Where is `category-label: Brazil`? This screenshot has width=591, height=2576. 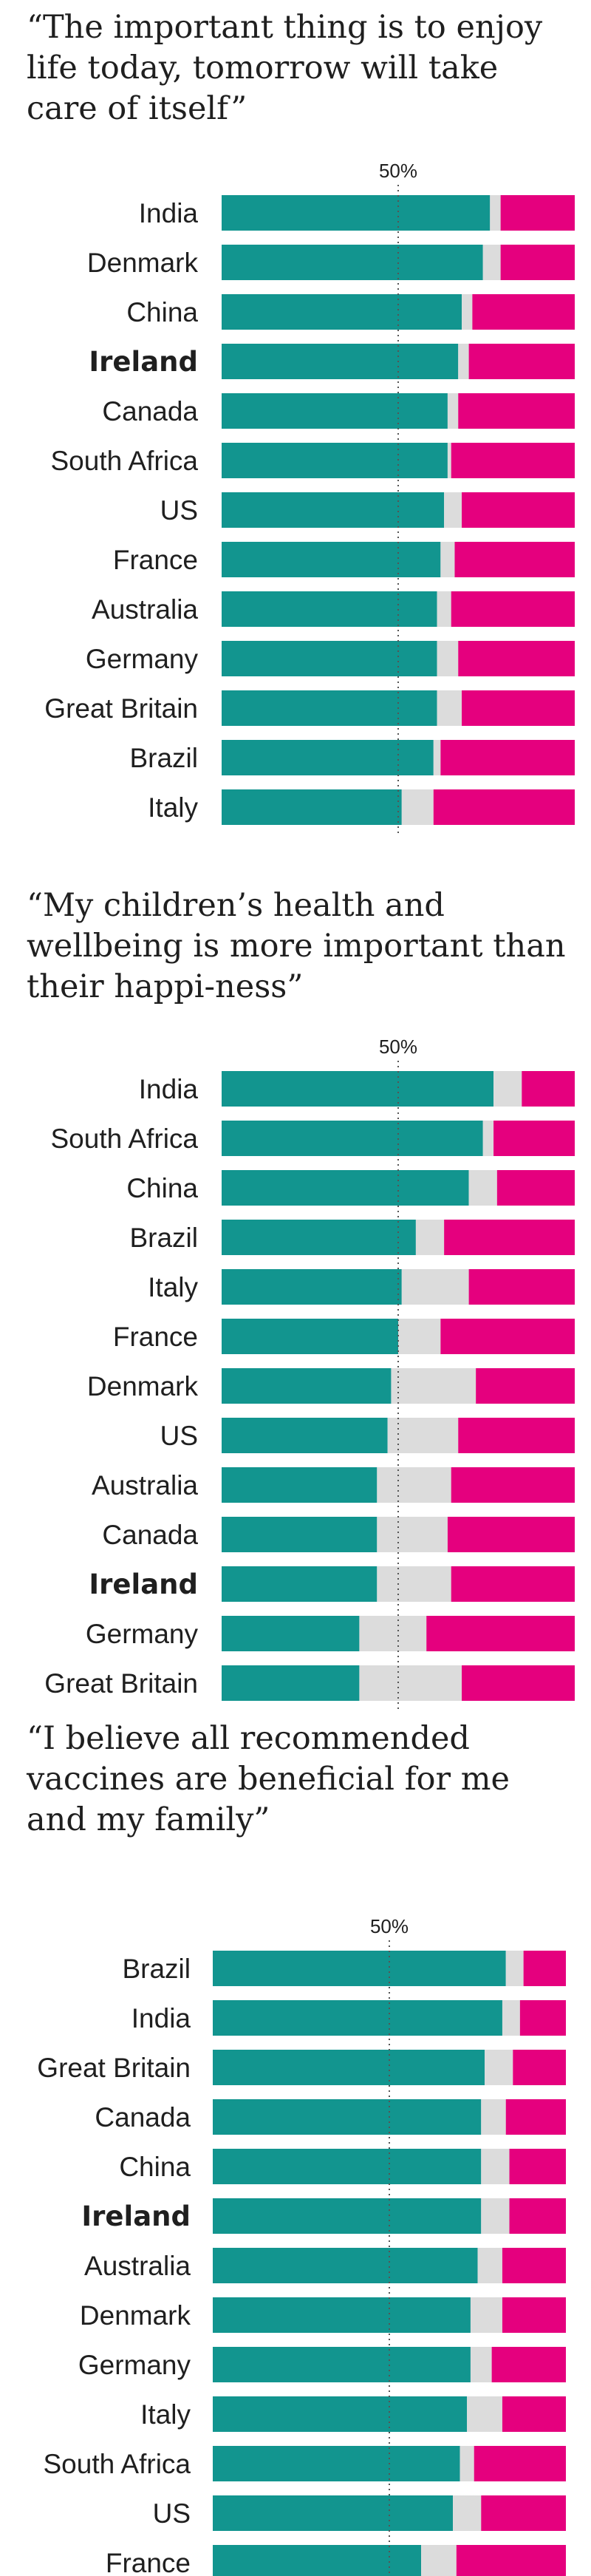
category-label: Brazil is located at coordinates (163, 758).